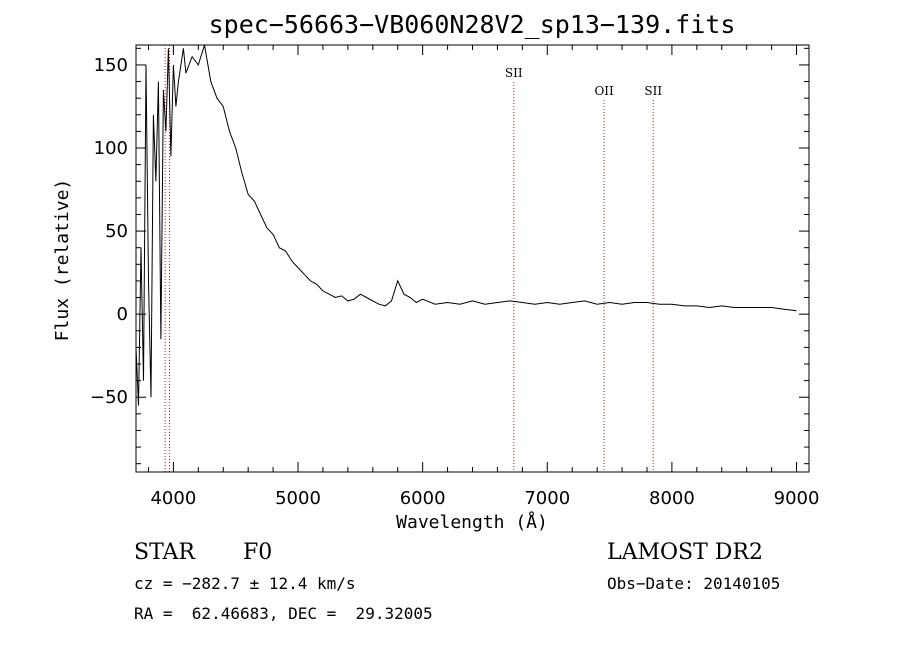 This screenshot has width=900, height=649. I want to click on obs-date: Obs−Date: 20140105, so click(694, 583).